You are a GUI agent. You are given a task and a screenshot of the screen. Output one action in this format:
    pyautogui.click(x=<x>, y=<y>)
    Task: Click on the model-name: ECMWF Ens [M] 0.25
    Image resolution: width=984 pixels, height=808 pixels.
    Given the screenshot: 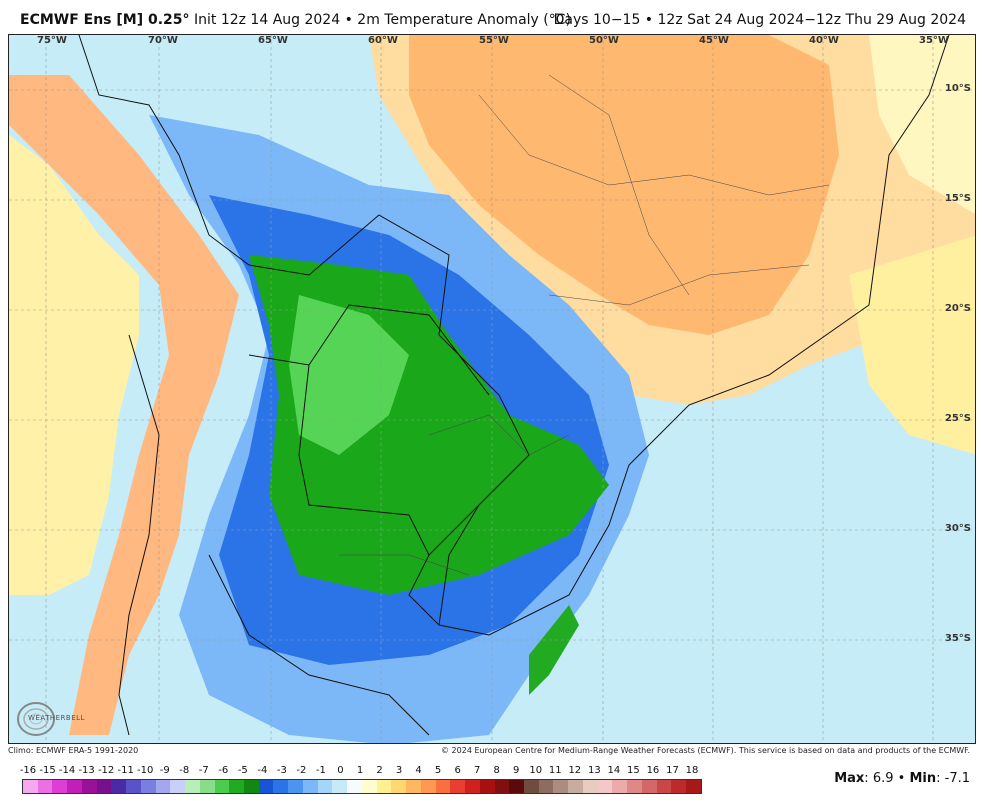 What is the action you would take?
    pyautogui.click(x=101, y=20)
    